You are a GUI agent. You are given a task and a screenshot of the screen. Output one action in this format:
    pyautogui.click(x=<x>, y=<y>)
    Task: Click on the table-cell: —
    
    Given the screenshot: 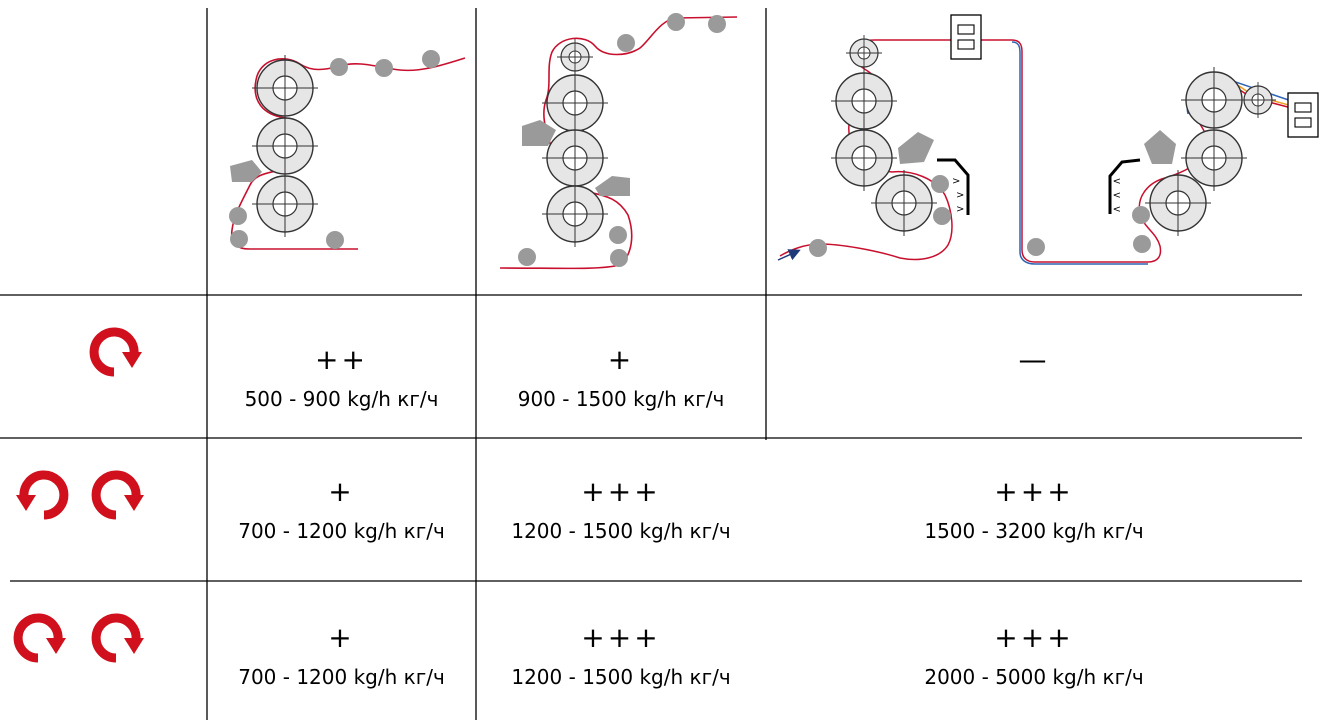 What is the action you would take?
    pyautogui.click(x=1034, y=367)
    